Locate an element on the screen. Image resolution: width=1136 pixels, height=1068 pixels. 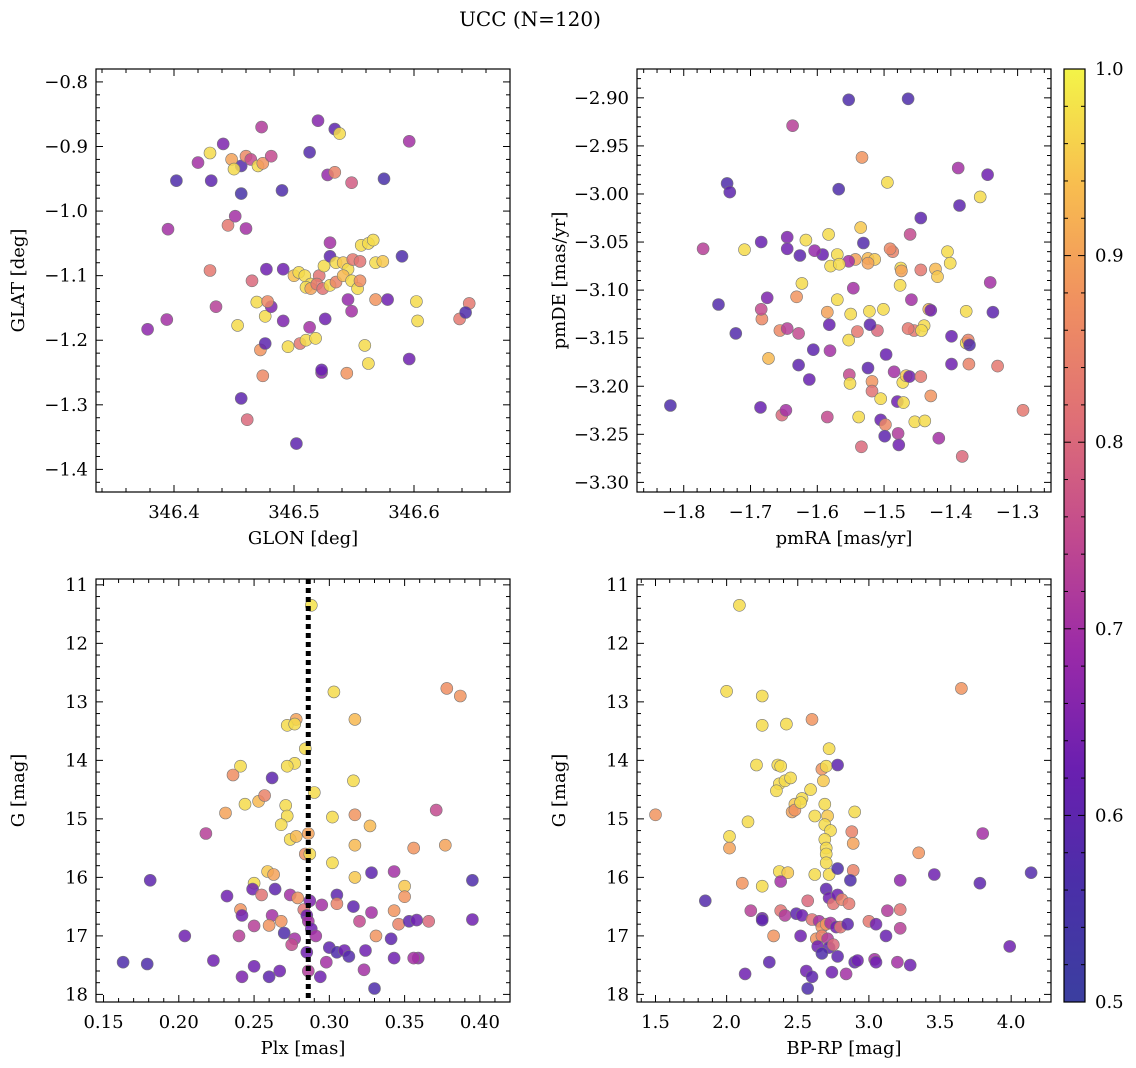
y-tick-label: 18 is located at coordinates (617, 994).